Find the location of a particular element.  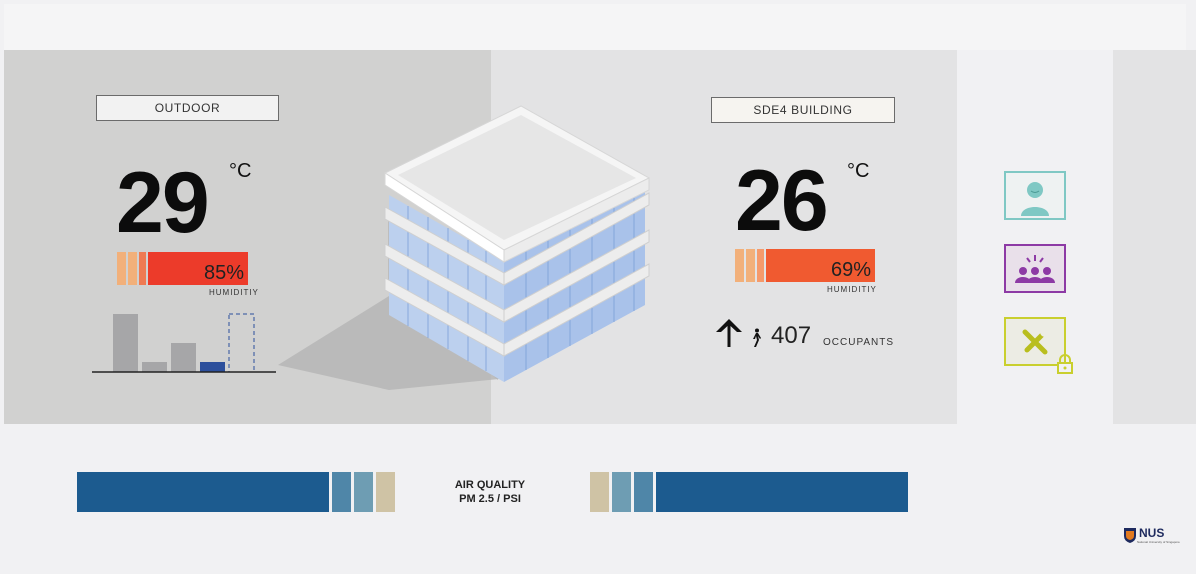

group-icon is located at coordinates (1035, 268).